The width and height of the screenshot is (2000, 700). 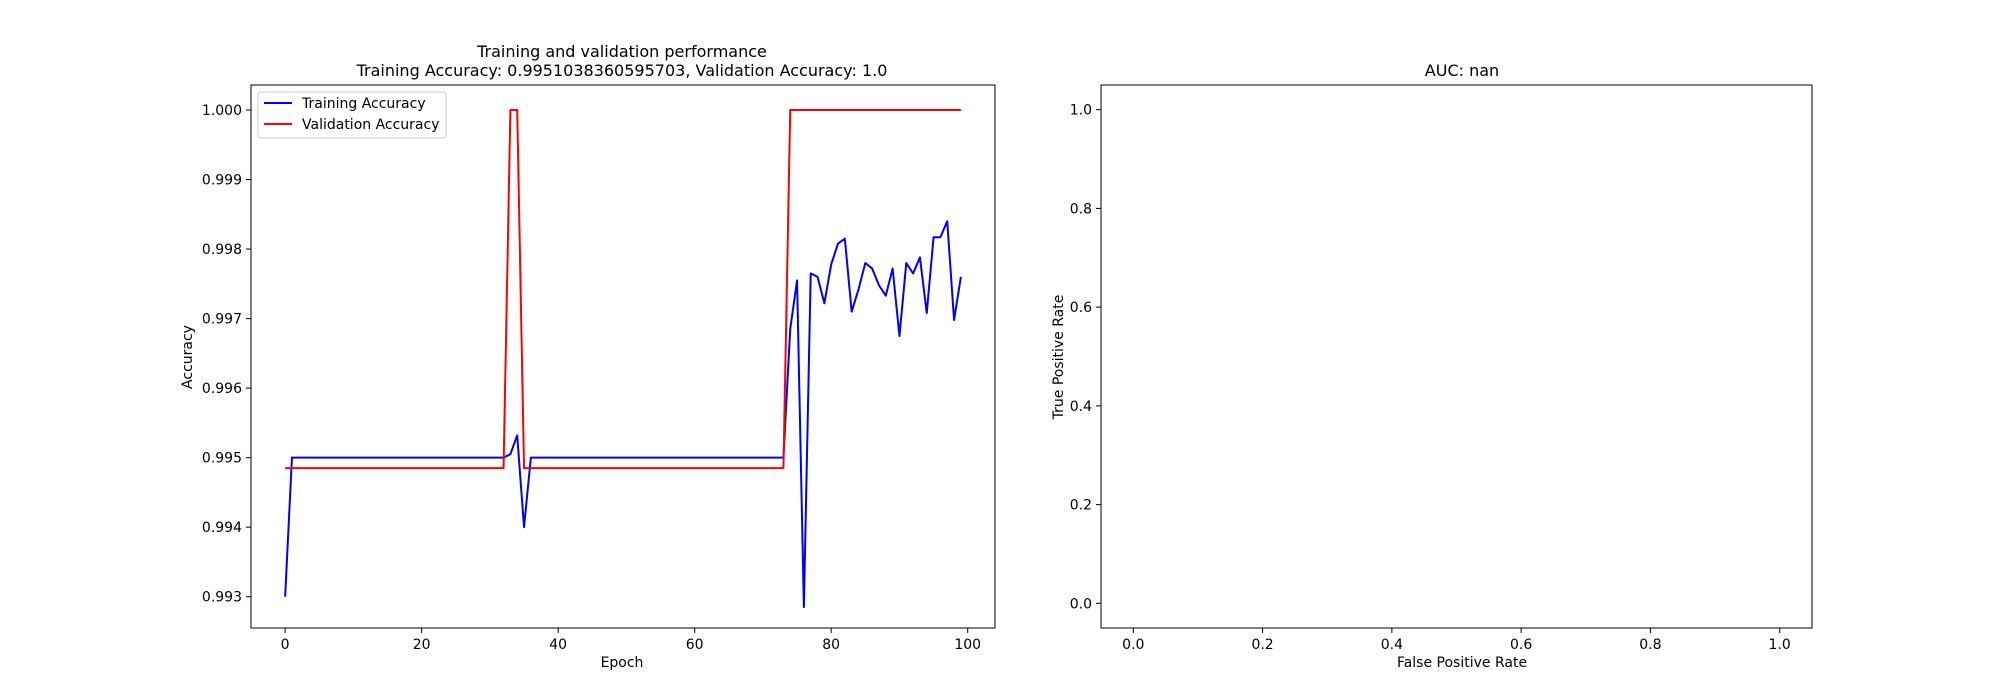 I want to click on accuracy-x-tick-label: 60, so click(x=695, y=645).